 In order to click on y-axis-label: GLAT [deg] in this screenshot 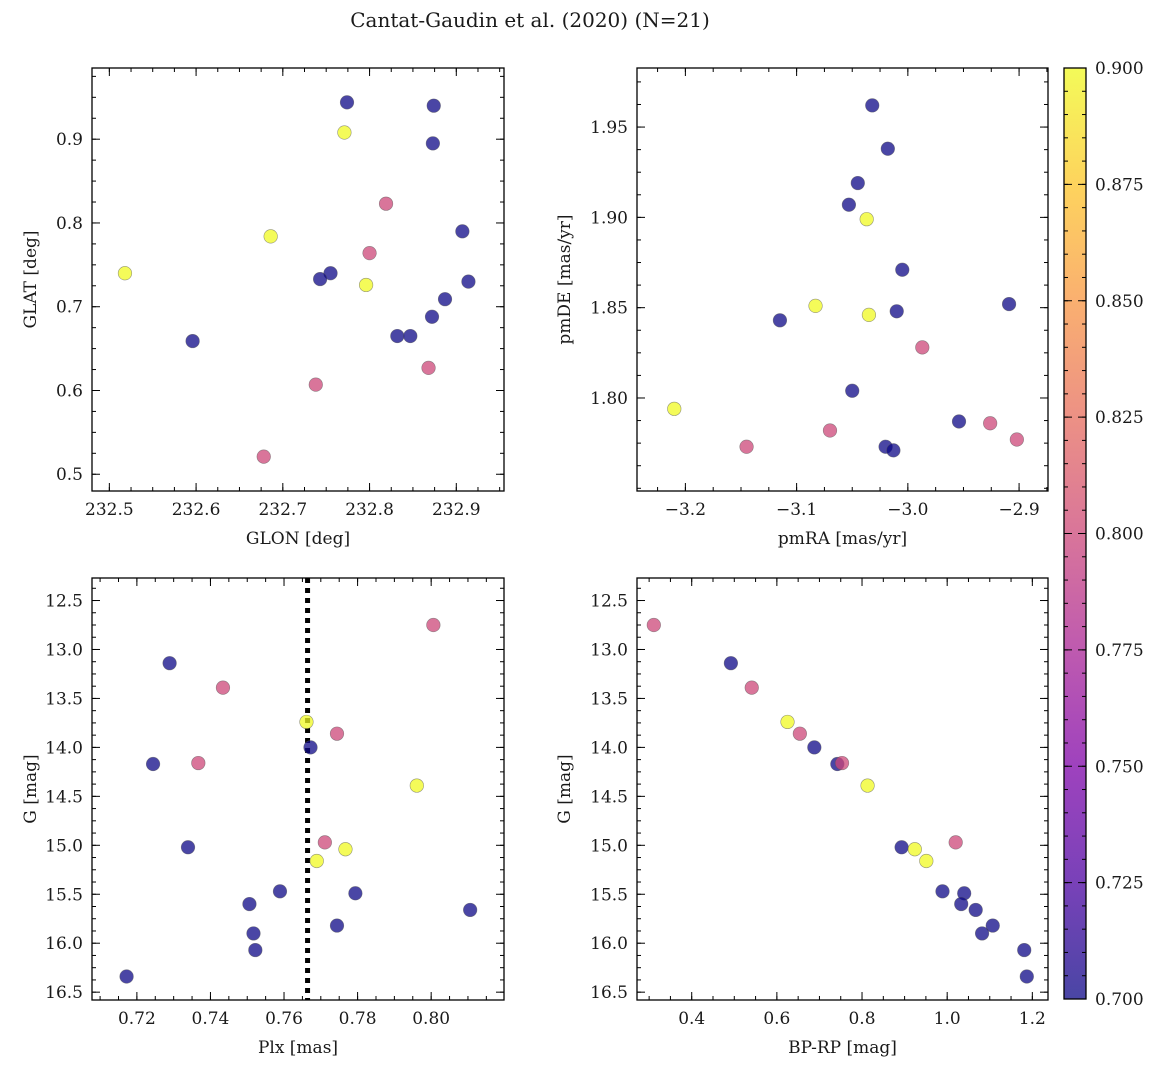, I will do `click(31, 279)`.